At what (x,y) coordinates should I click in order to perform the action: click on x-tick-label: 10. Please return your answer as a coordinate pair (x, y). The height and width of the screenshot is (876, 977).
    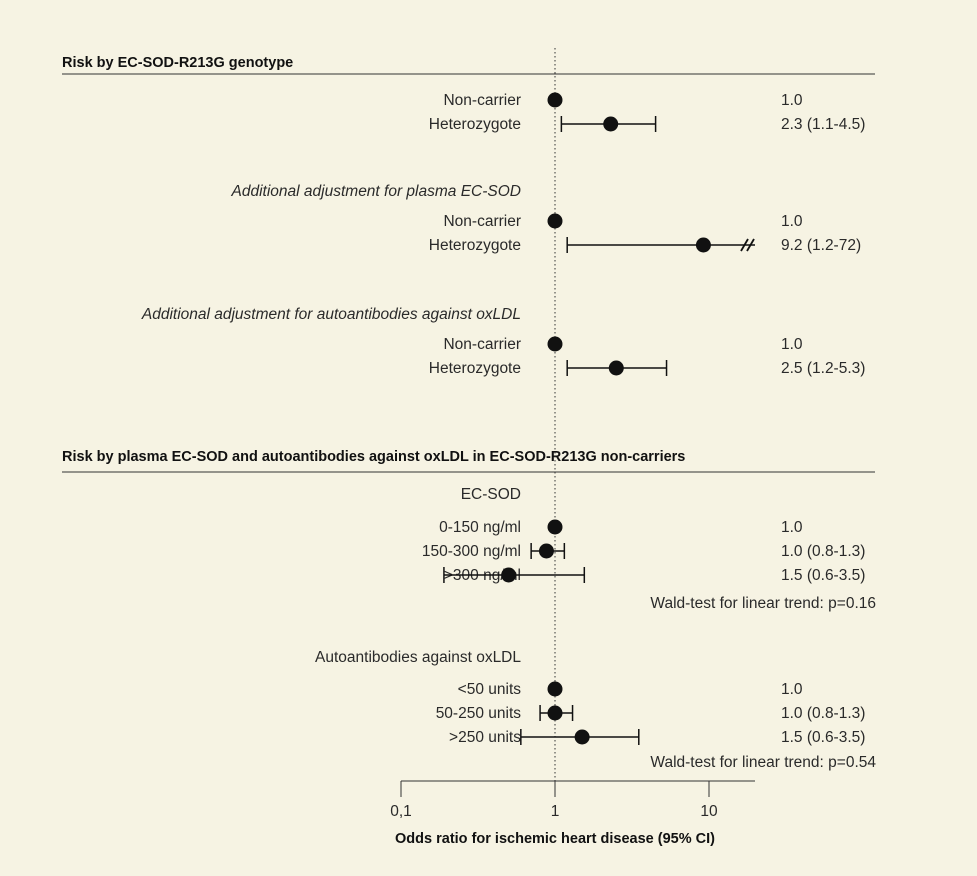
    Looking at the image, I should click on (709, 811).